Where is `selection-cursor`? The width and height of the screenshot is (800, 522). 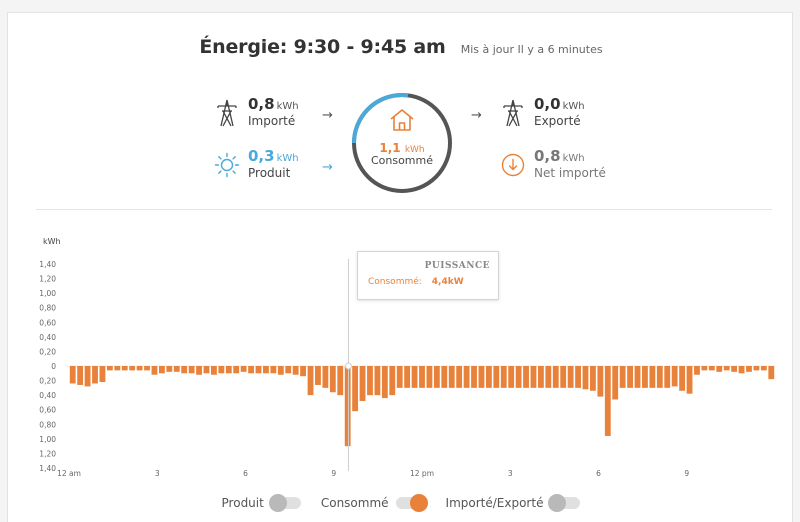
selection-cursor is located at coordinates (348, 365).